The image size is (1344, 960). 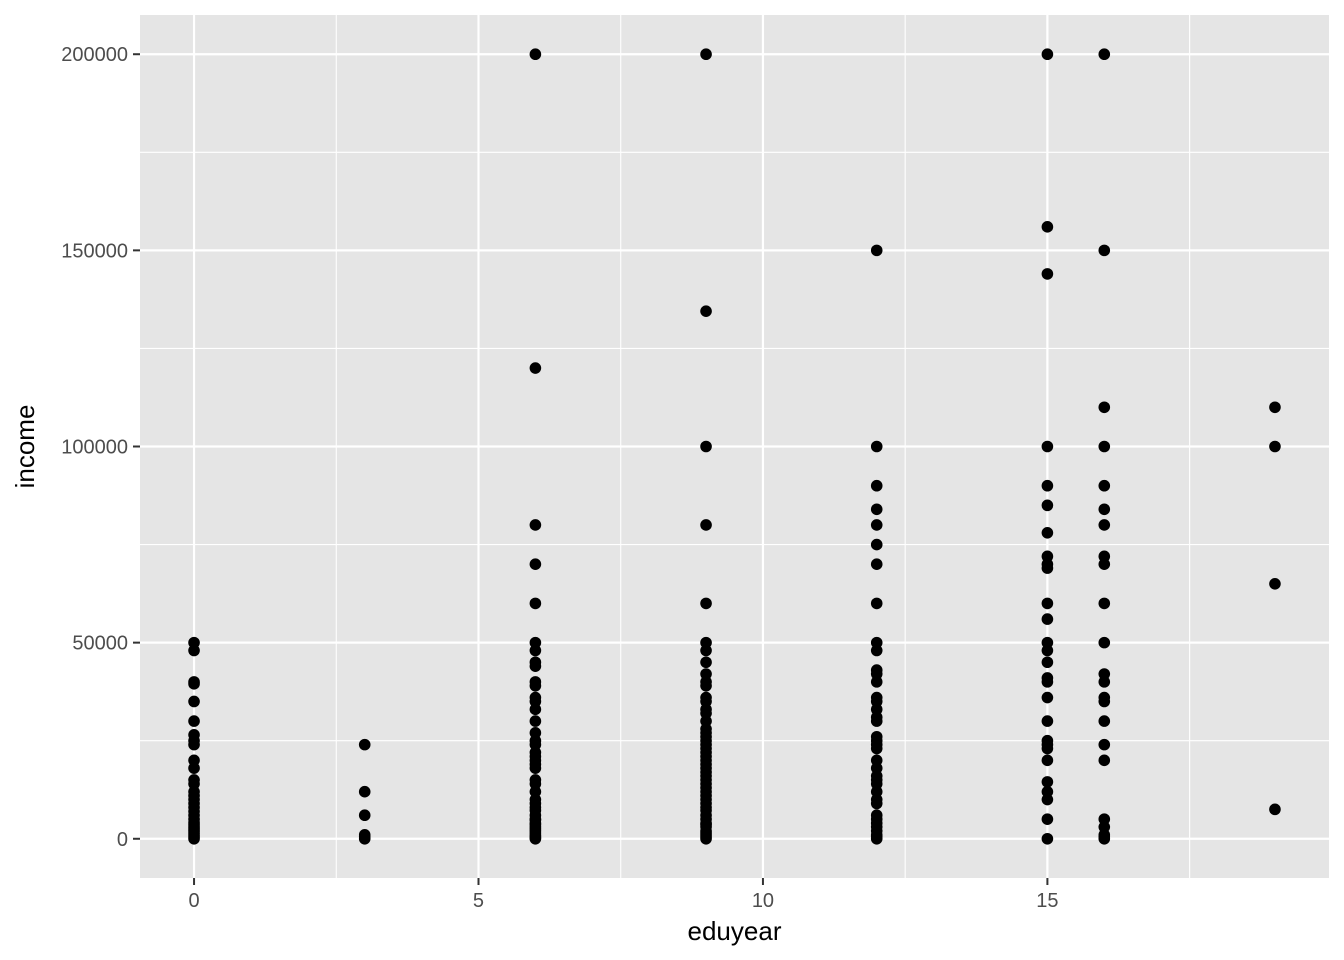 What do you see at coordinates (735, 931) in the screenshot?
I see `x-axis-title: eduyear` at bounding box center [735, 931].